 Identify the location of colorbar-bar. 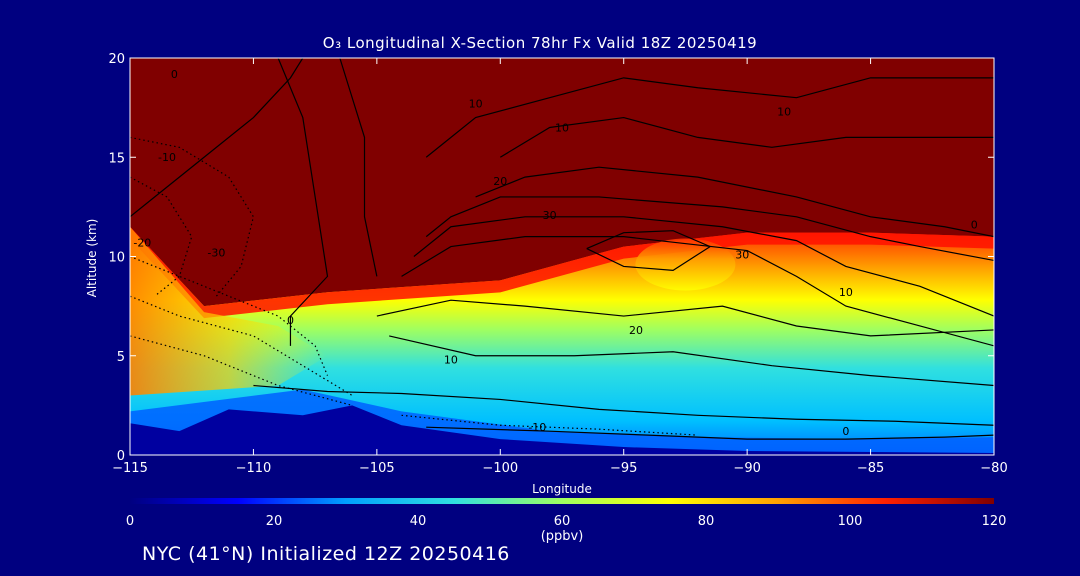
(562, 501).